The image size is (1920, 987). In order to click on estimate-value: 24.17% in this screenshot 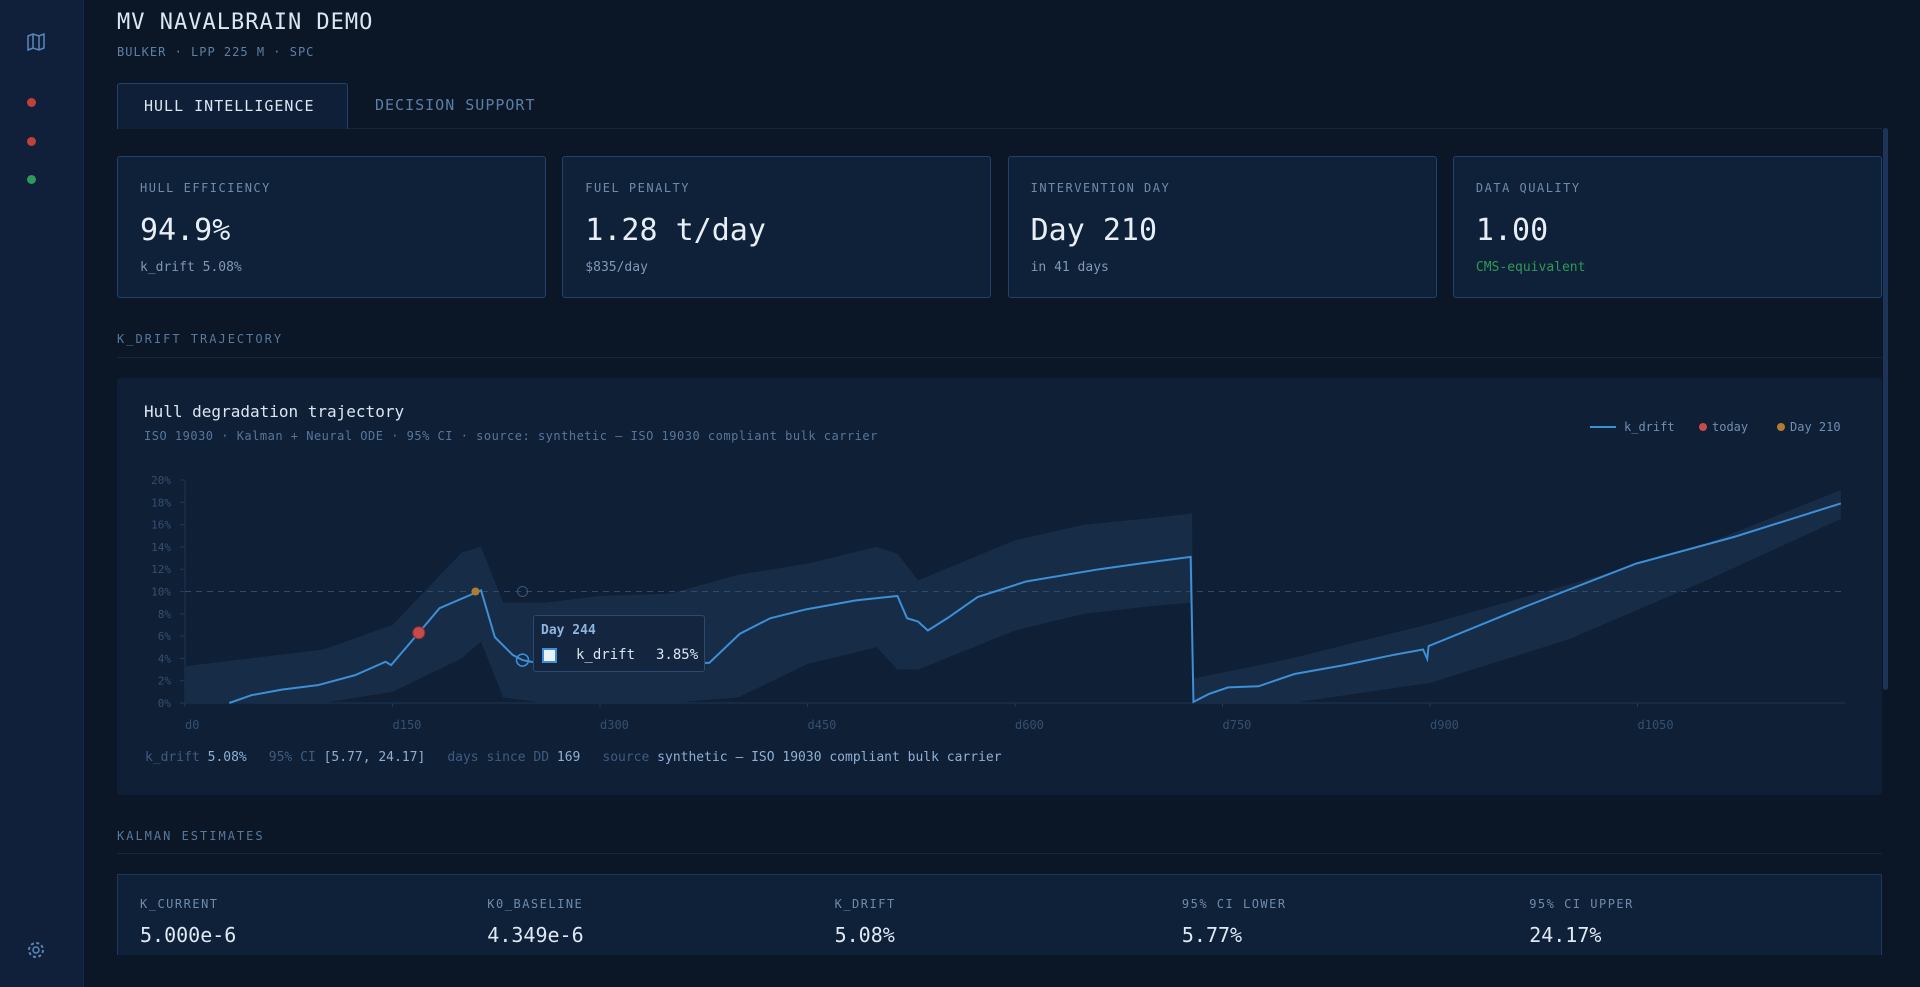, I will do `click(1565, 935)`.